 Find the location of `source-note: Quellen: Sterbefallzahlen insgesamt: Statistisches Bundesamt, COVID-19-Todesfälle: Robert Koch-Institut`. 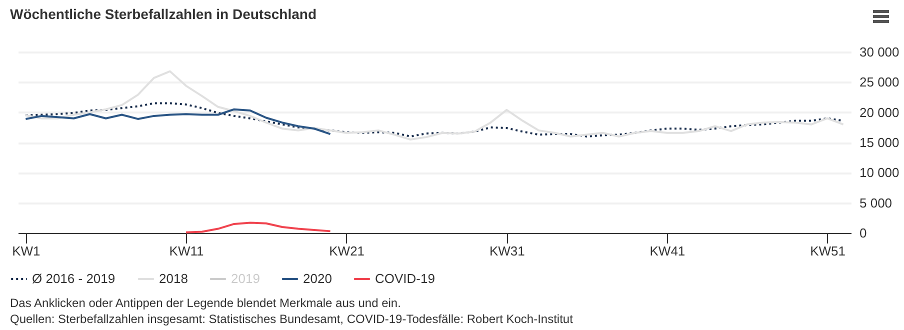

source-note: Quellen: Sterbefallzahlen insgesamt: Statistisches Bundesamt, COVID-19-Todesfälle: Robert Koch-Institut is located at coordinates (291, 319).